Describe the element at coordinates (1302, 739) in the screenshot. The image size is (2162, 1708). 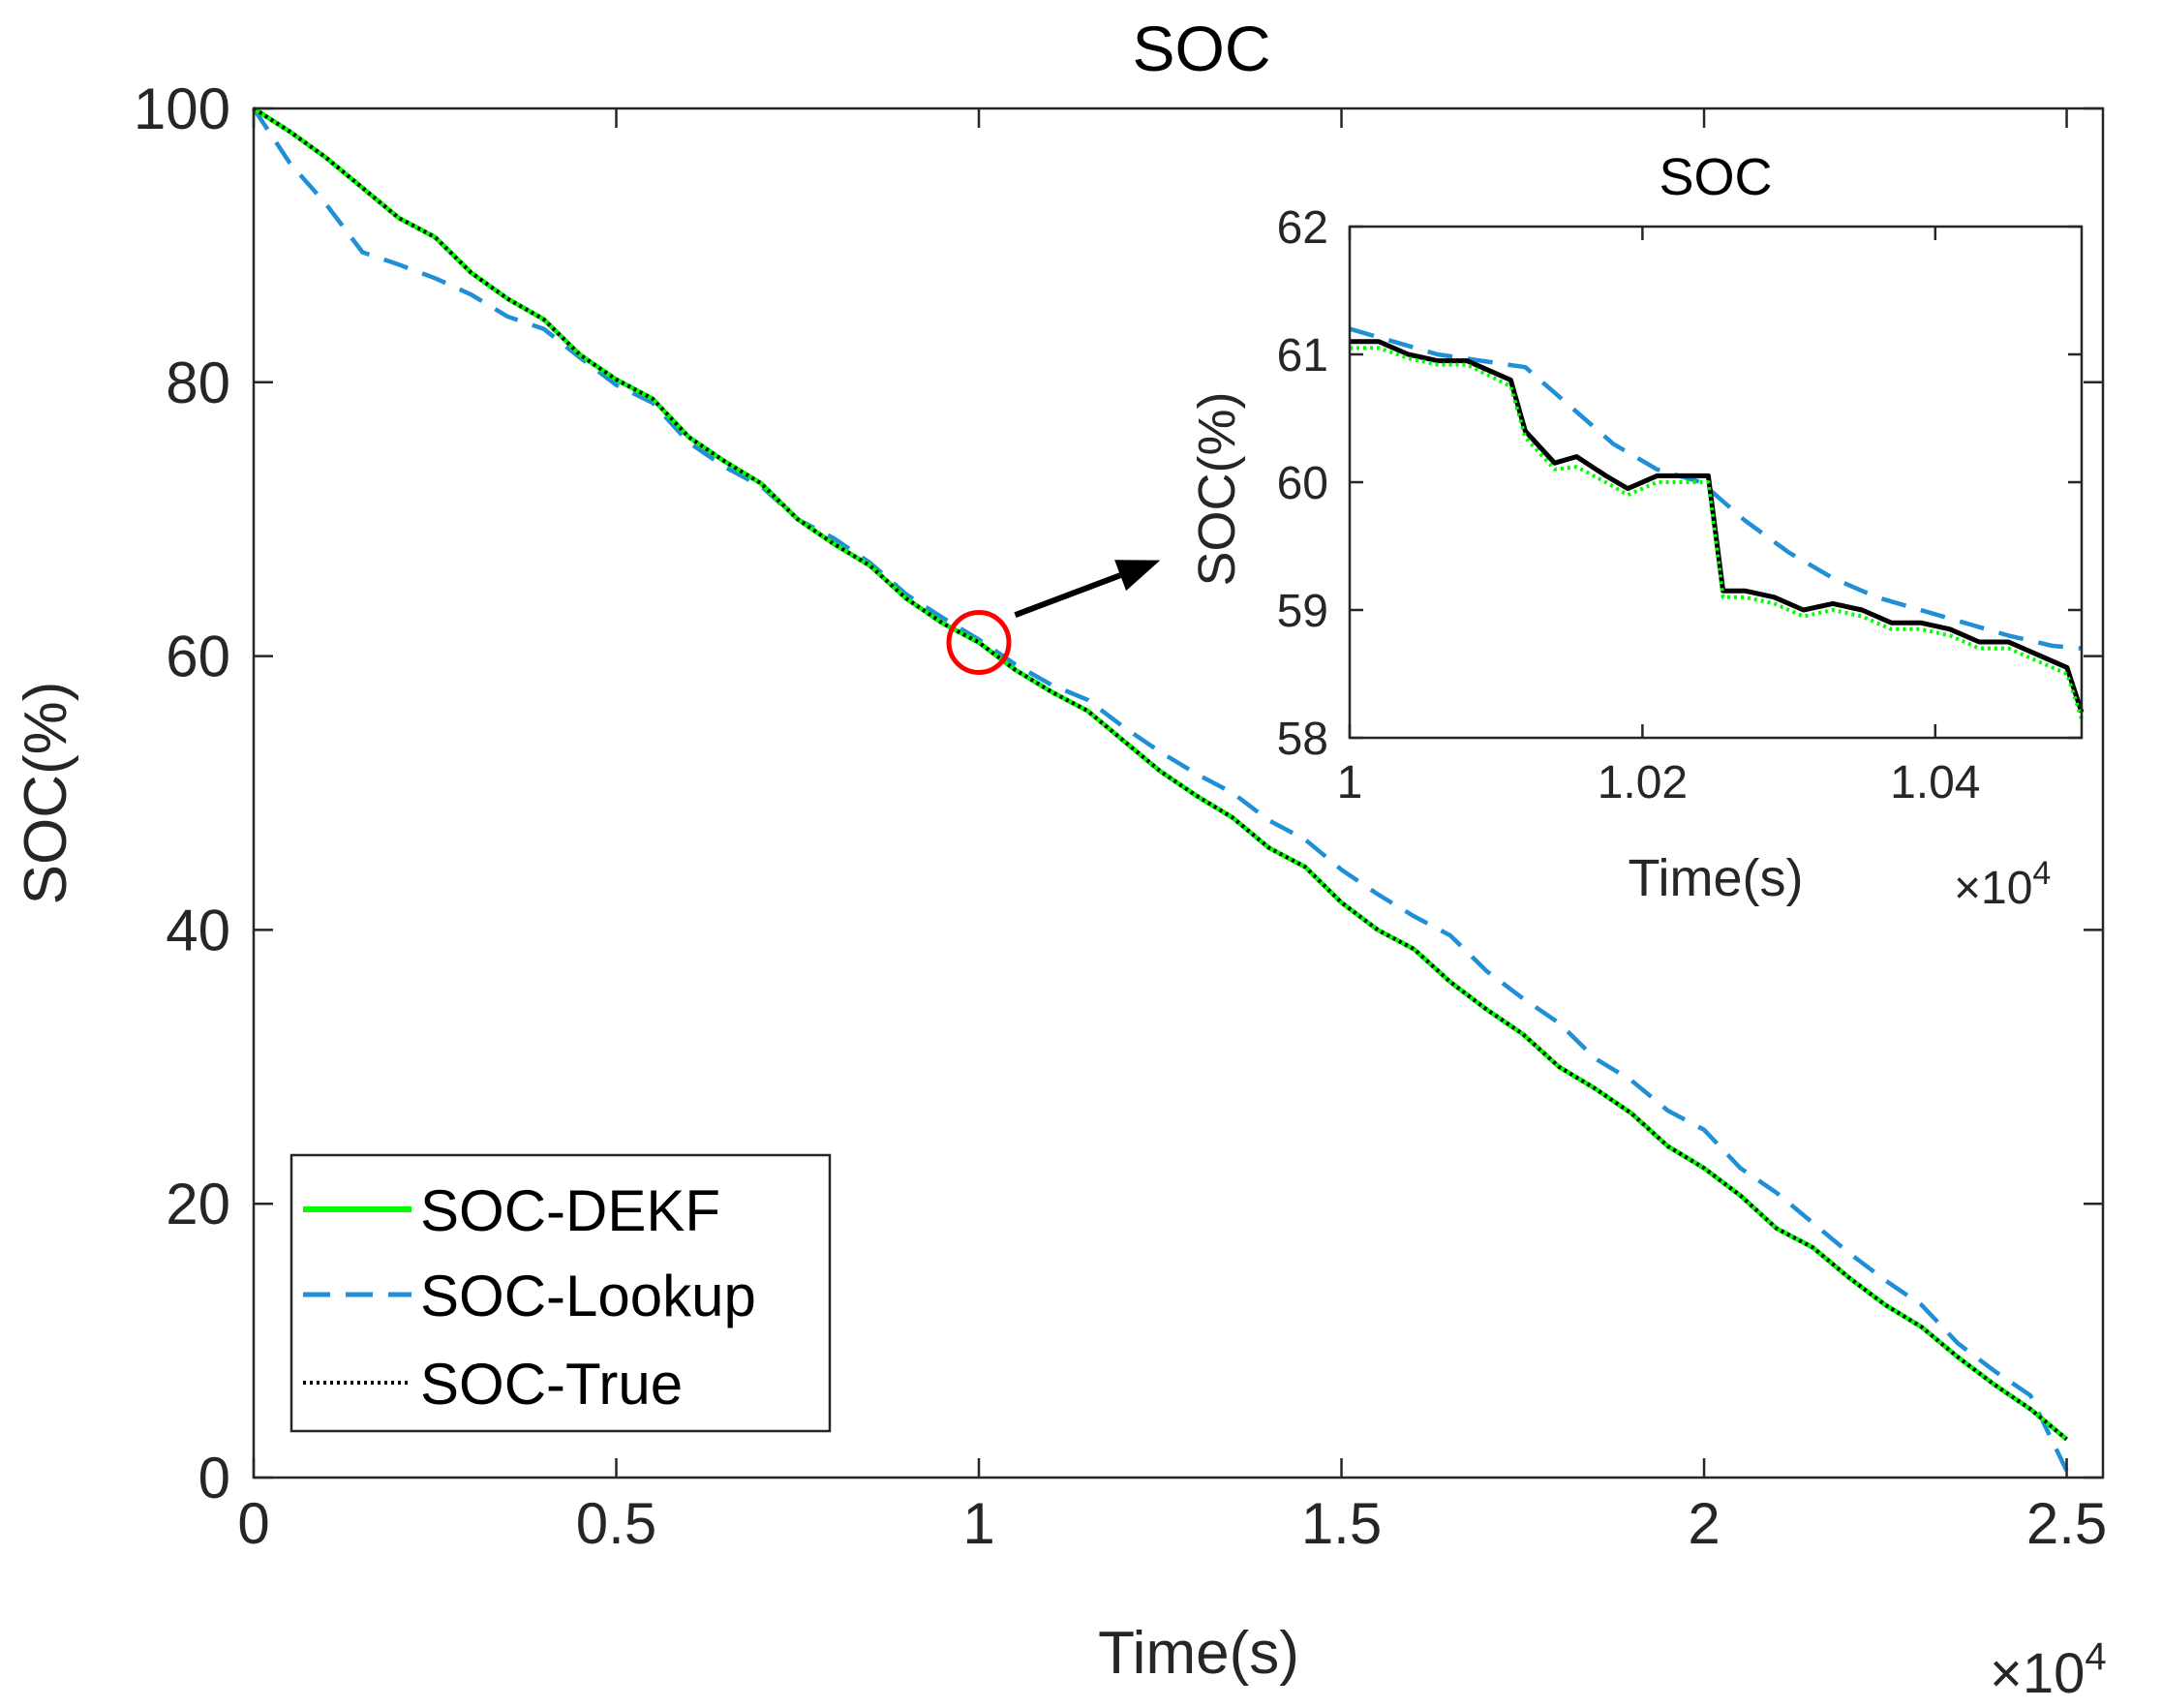
I see `inset-y-tick-label: 58` at that location.